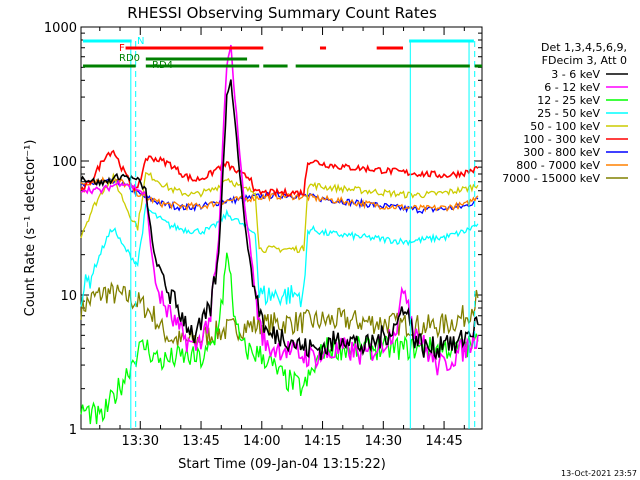 The height and width of the screenshot is (480, 640). Describe the element at coordinates (261, 441) in the screenshot. I see `x-tick-label: 14:00` at that location.